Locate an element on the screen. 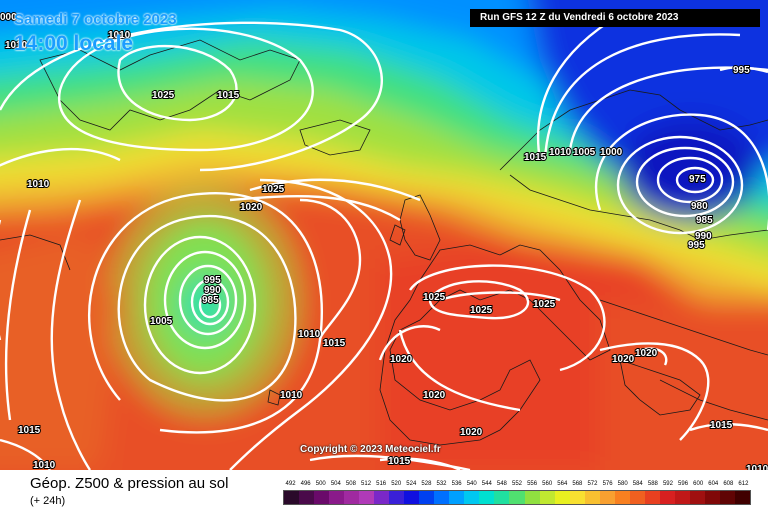 The height and width of the screenshot is (512, 768). forecast-time: 14:00 locale is located at coordinates (74, 43).